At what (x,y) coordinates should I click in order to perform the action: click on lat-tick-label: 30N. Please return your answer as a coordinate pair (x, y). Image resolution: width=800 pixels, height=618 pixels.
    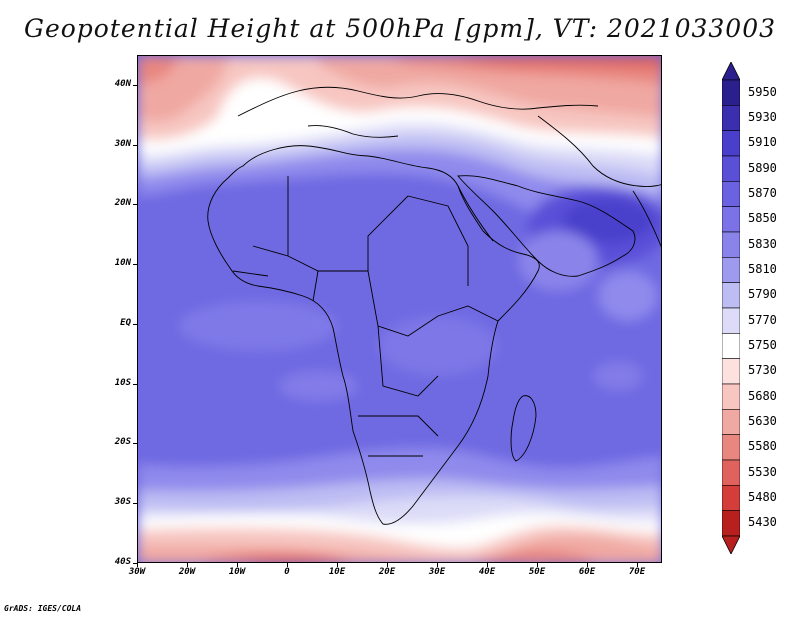
    Looking at the image, I should click on (122, 143).